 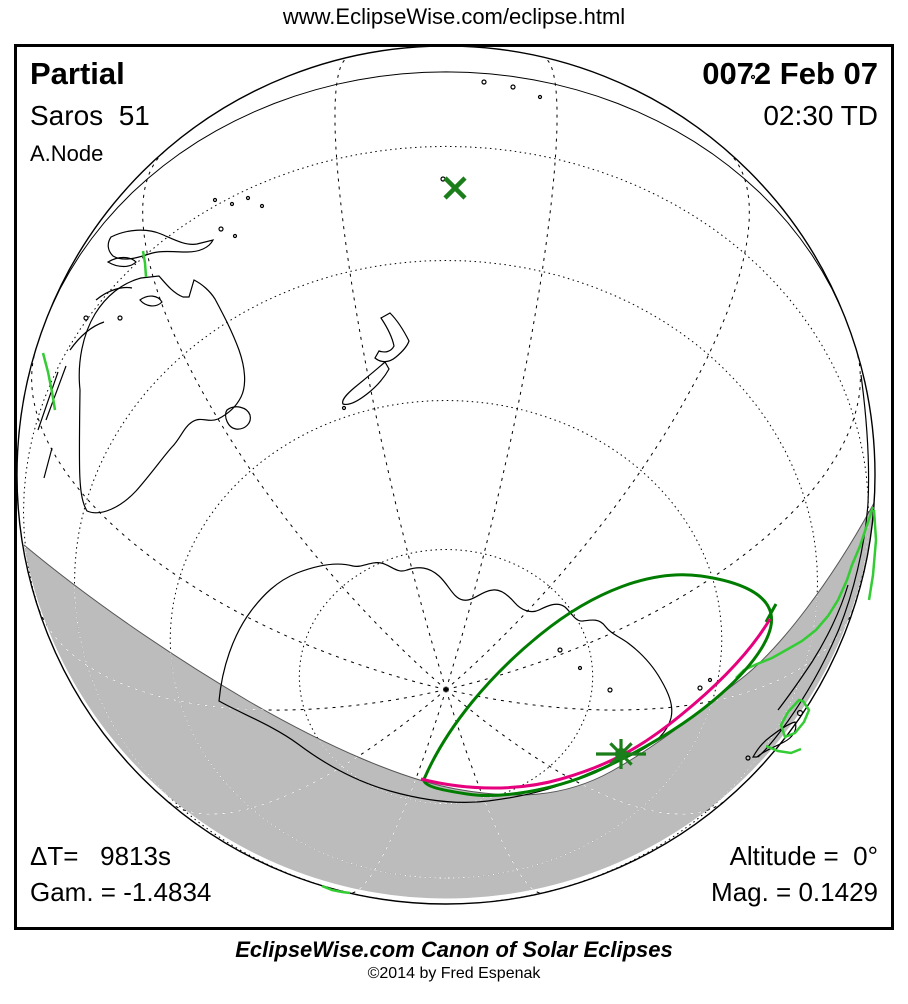 What do you see at coordinates (771, 613) in the screenshot?
I see `penumbra-limit-spur` at bounding box center [771, 613].